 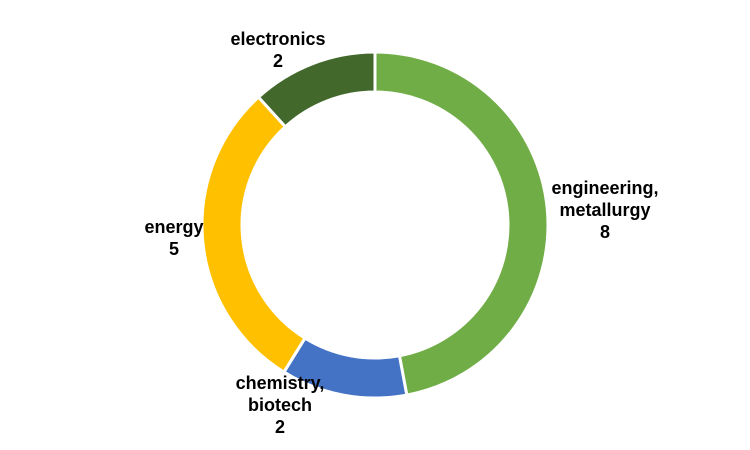 What do you see at coordinates (174, 227) in the screenshot?
I see `category-label: energy` at bounding box center [174, 227].